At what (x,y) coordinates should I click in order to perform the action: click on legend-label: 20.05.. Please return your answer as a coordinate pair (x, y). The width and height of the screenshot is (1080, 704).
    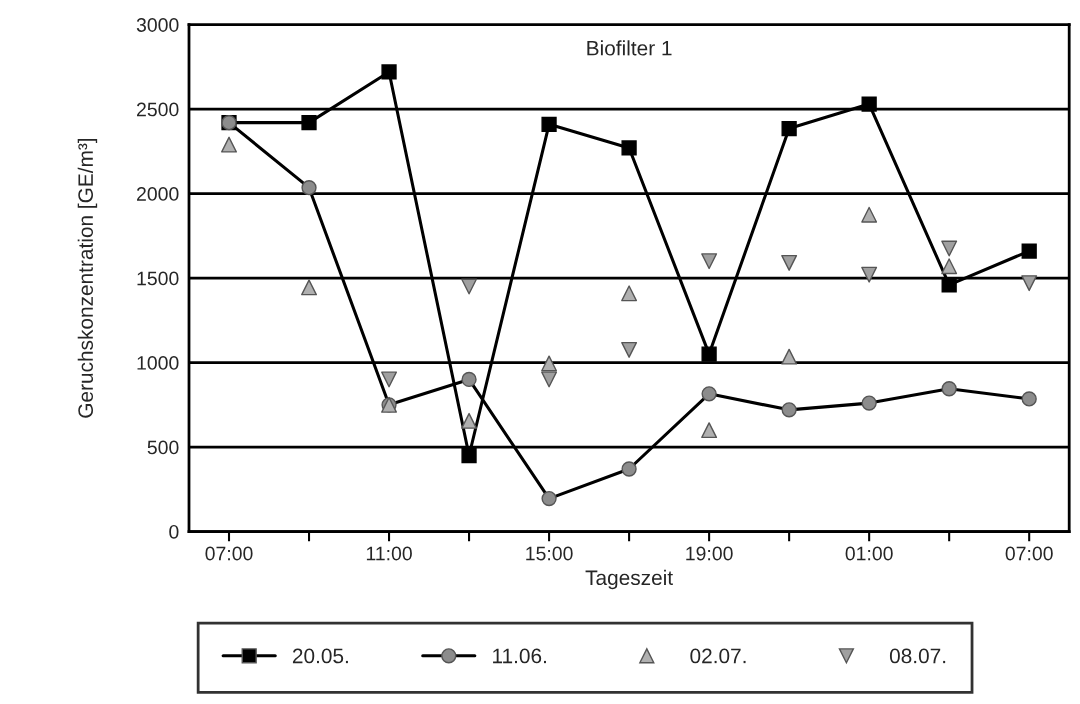
    Looking at the image, I should click on (320, 656).